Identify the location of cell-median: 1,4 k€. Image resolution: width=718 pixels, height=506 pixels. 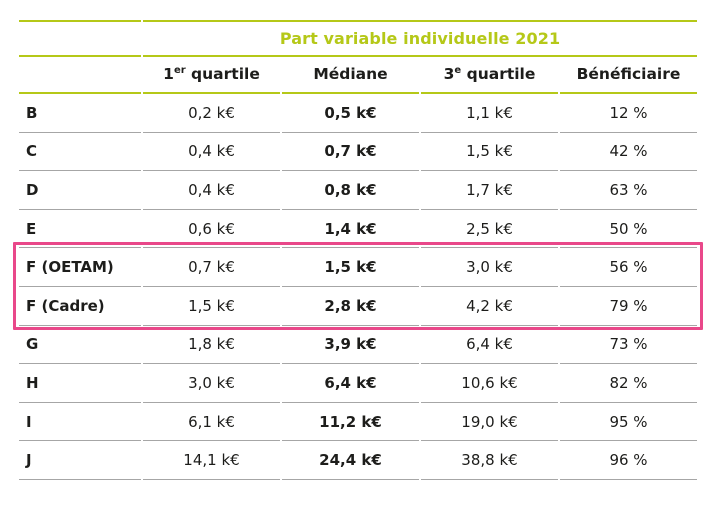
(350, 229).